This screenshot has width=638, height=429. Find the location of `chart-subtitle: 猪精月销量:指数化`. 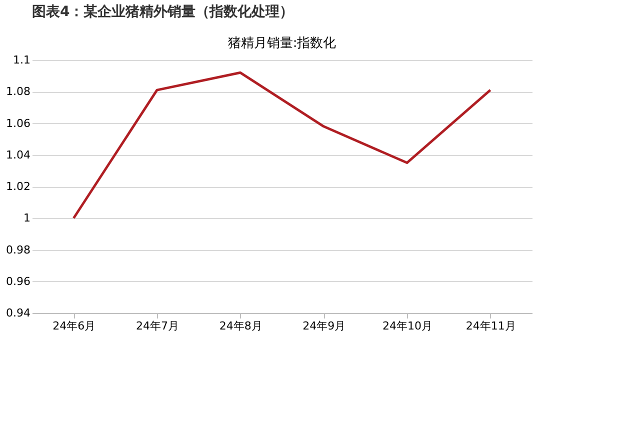

chart-subtitle: 猪精月销量:指数化 is located at coordinates (282, 43).